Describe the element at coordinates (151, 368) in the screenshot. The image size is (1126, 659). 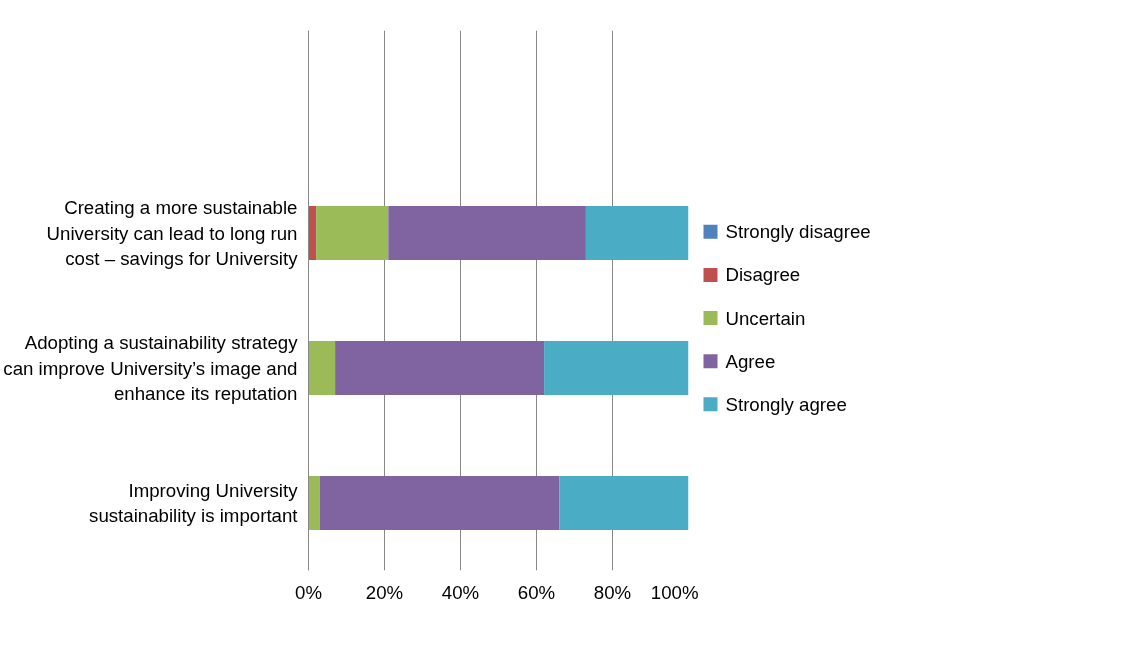
I see `y-tick-label: Adopting a sustainability strategy can improve University’s image and enhance its reputation` at that location.